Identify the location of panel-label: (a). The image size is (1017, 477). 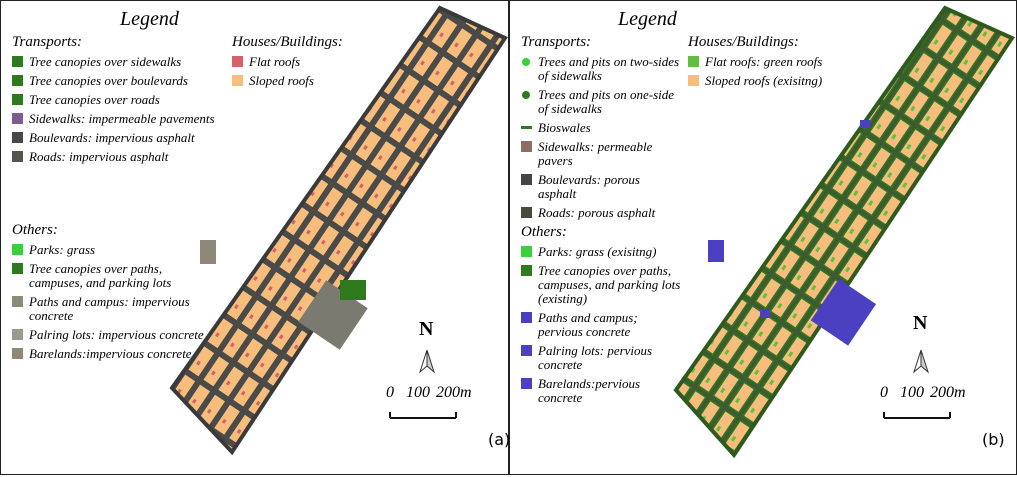
(499, 439).